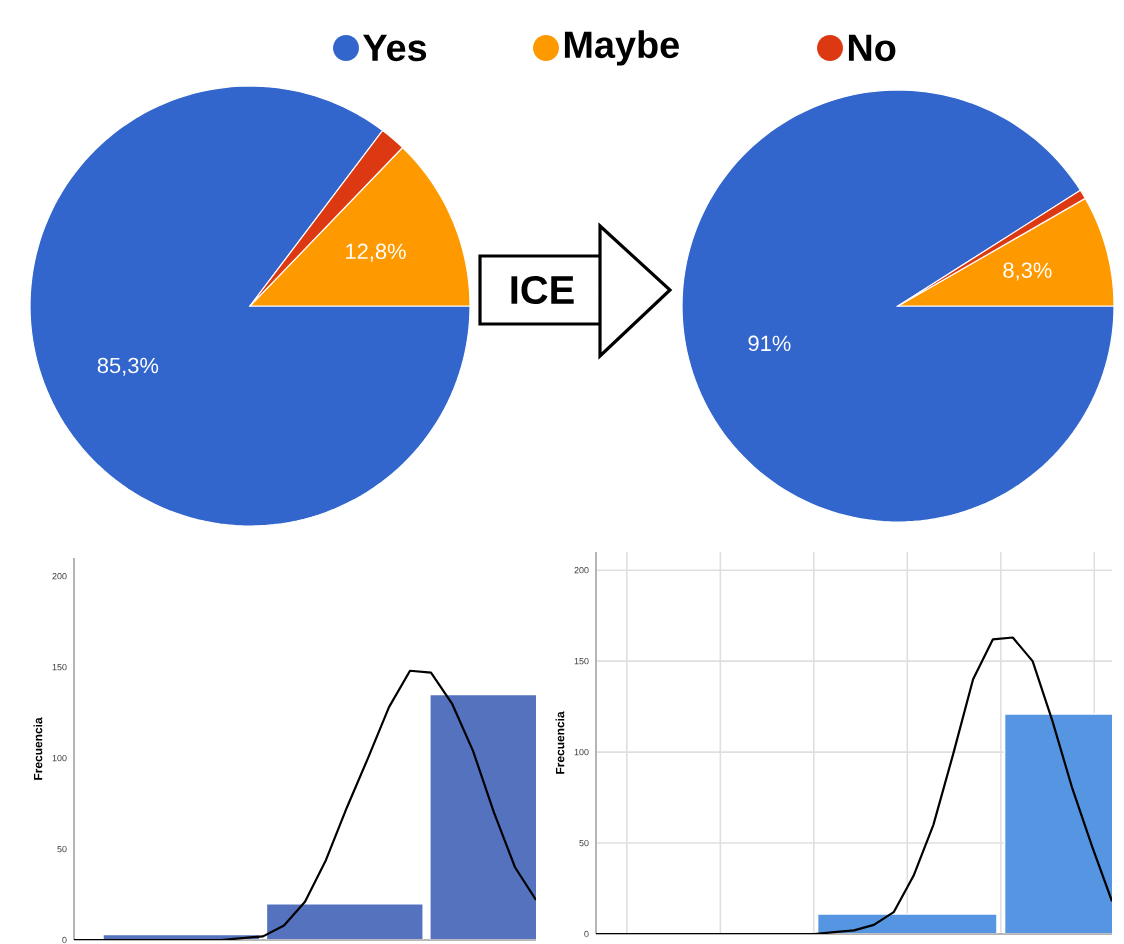 This screenshot has height=944, width=1124. Describe the element at coordinates (872, 48) in the screenshot. I see `legend-label: No` at that location.